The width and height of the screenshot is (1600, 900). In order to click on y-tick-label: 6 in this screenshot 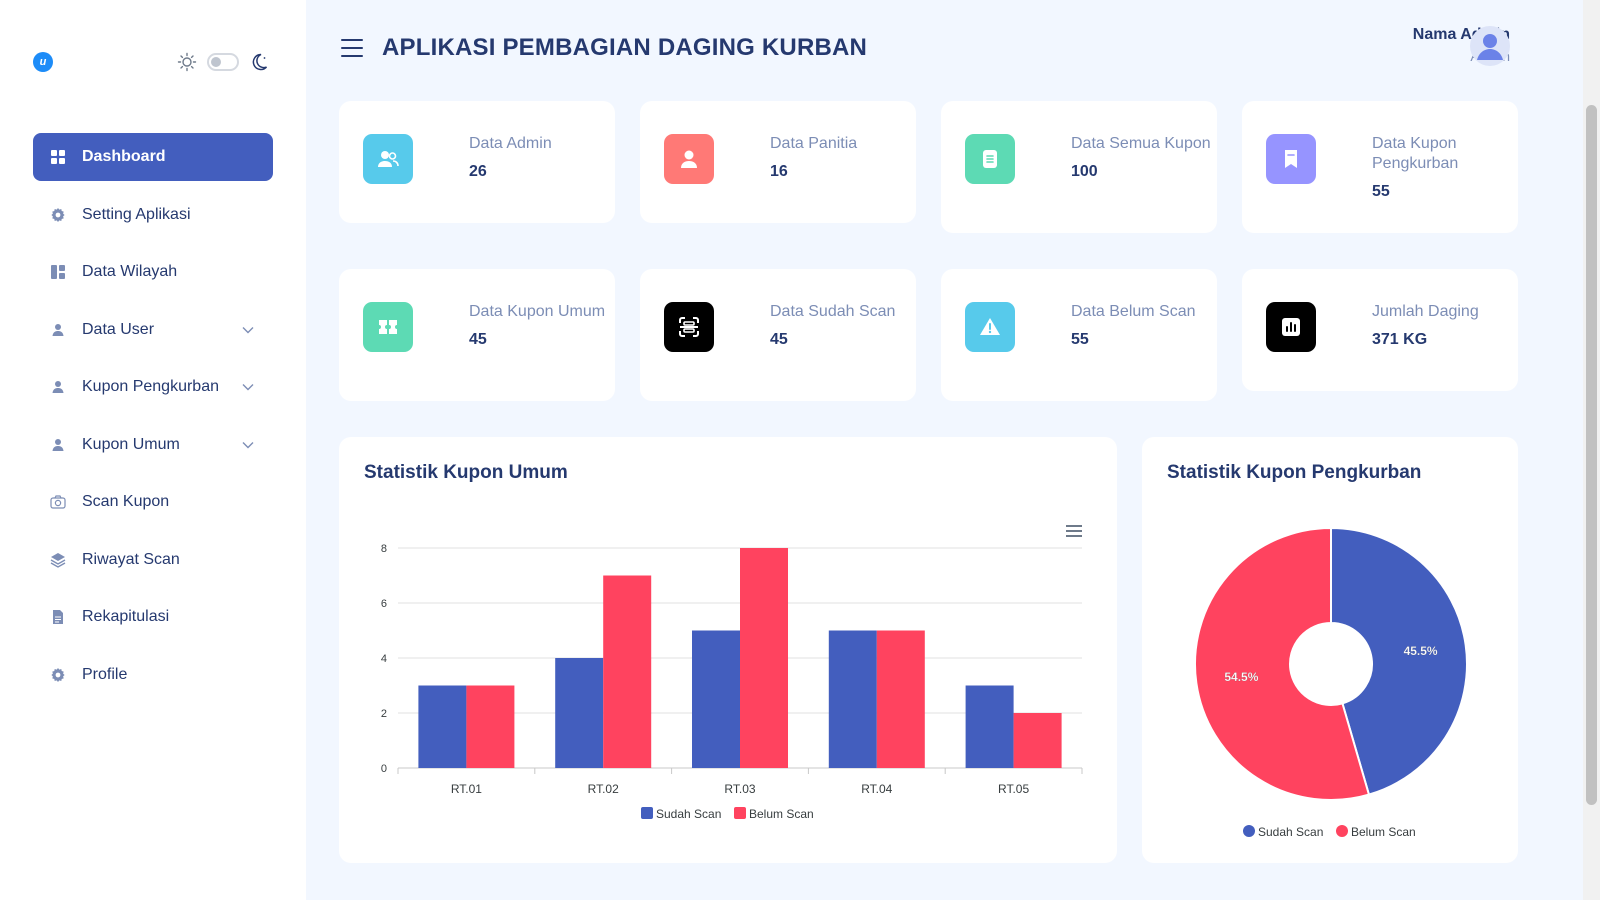, I will do `click(384, 604)`.